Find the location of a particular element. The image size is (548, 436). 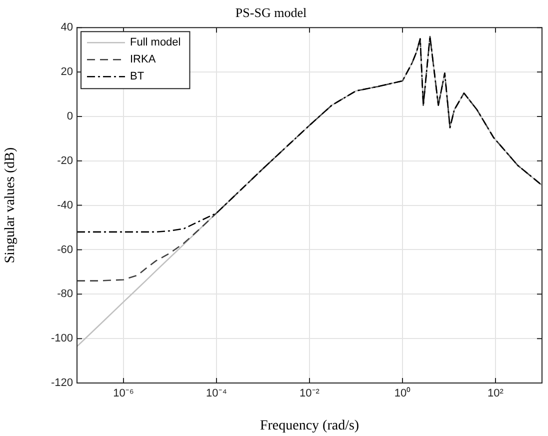

x-tick-label: 10⁻⁶ is located at coordinates (123, 394).